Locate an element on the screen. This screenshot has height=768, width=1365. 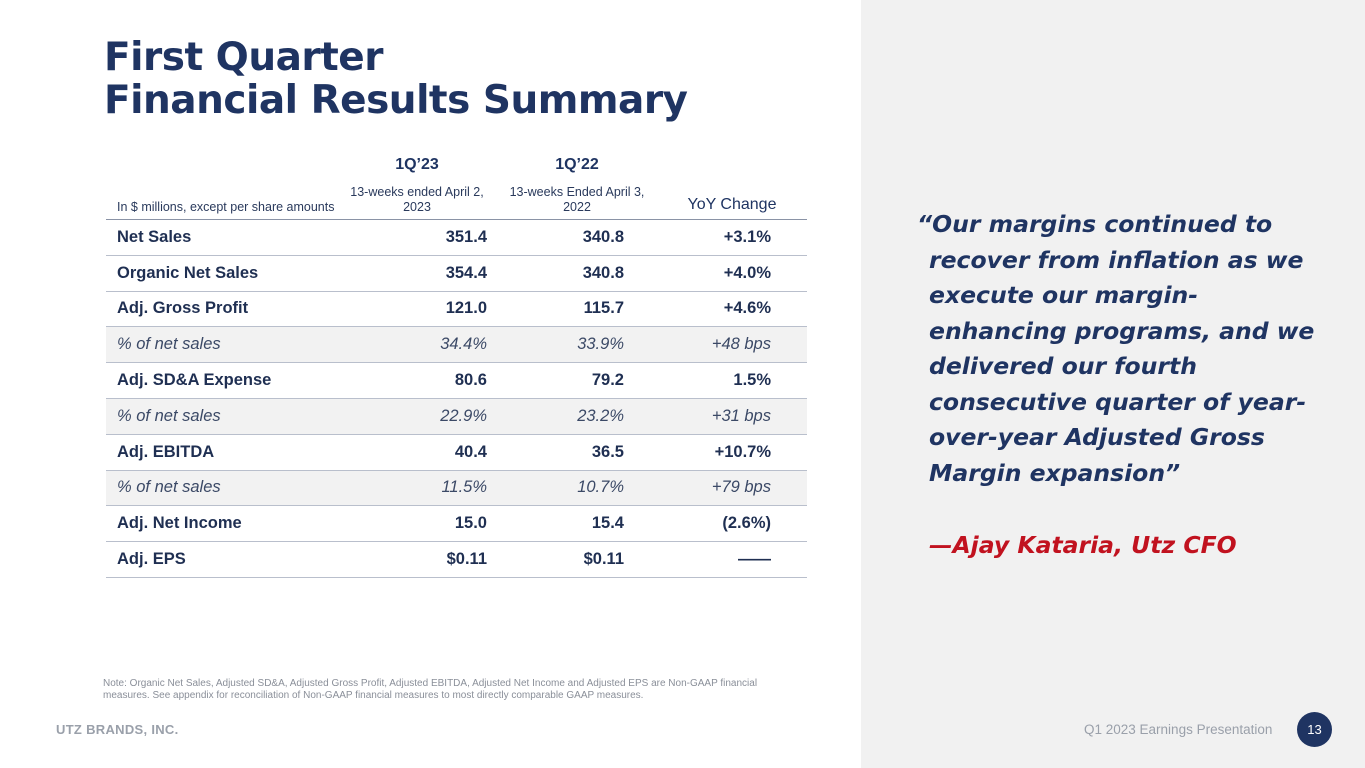
value-1q22: 10.7% is located at coordinates (600, 487).